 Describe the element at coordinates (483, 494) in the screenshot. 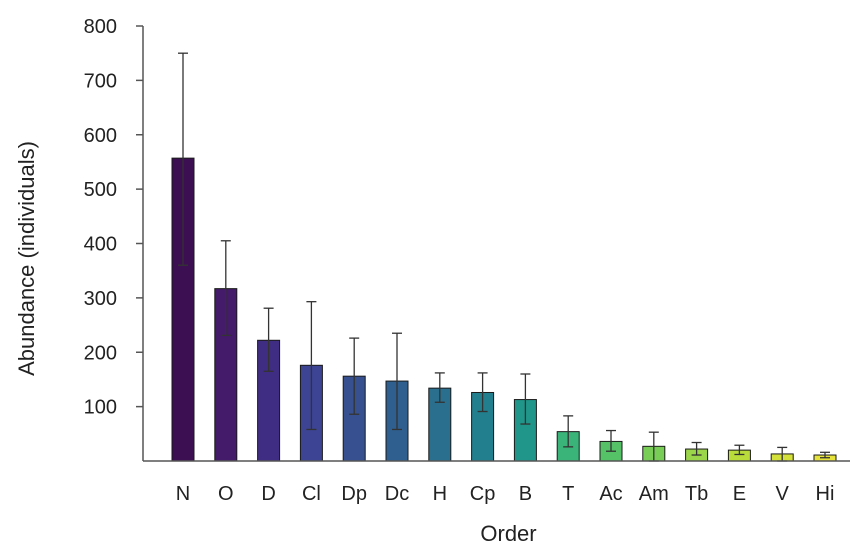

I see `x-tick-label: Cp` at that location.